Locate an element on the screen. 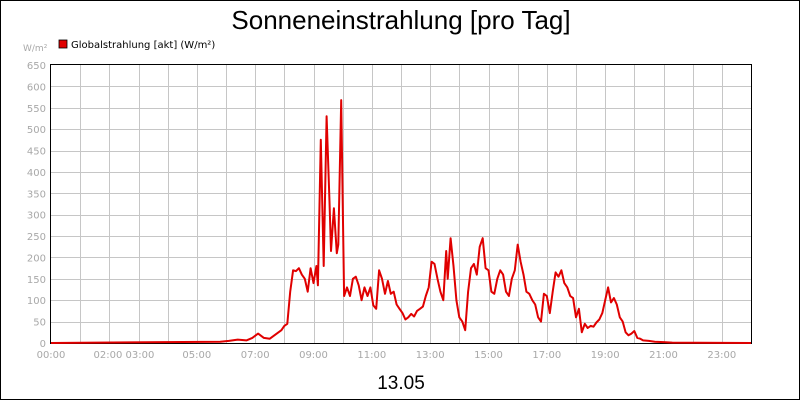 The width and height of the screenshot is (800, 401). y-tick-label: 200 is located at coordinates (36, 258).